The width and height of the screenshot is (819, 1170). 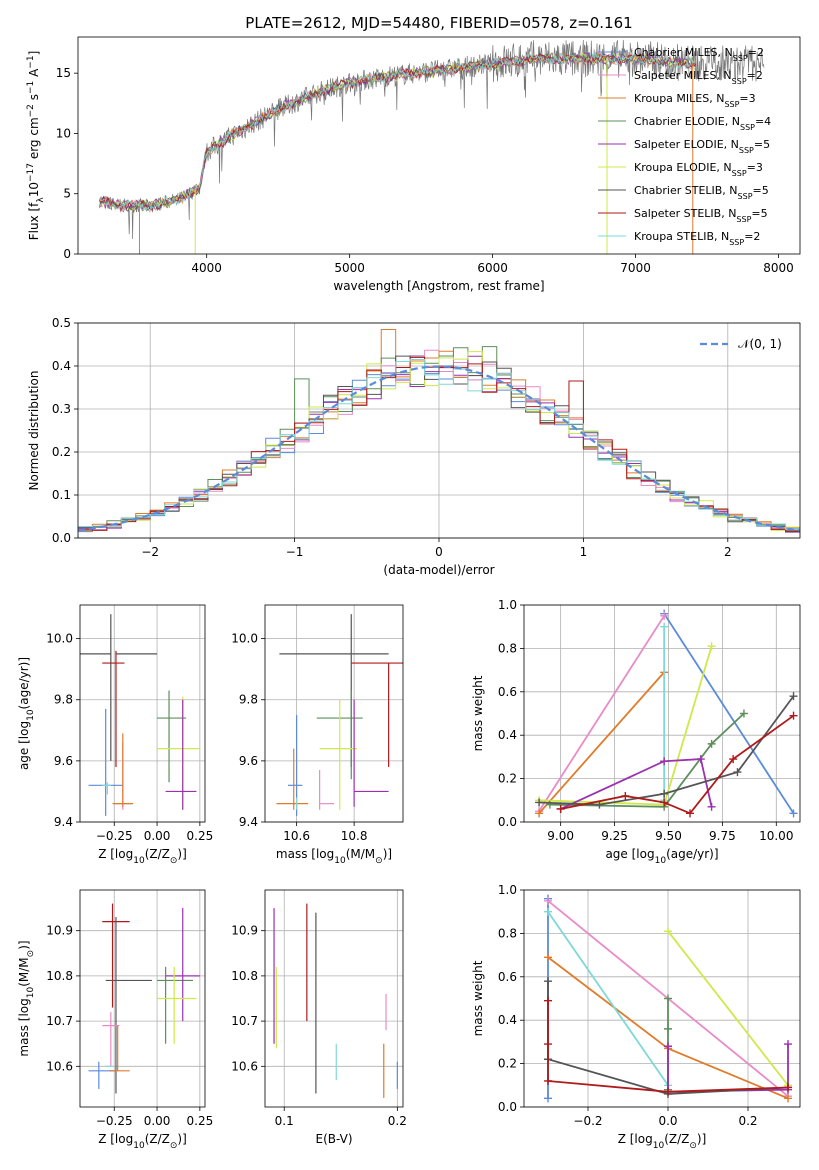 What do you see at coordinates (560, 836) in the screenshot?
I see `x-tick-label: 9.00` at bounding box center [560, 836].